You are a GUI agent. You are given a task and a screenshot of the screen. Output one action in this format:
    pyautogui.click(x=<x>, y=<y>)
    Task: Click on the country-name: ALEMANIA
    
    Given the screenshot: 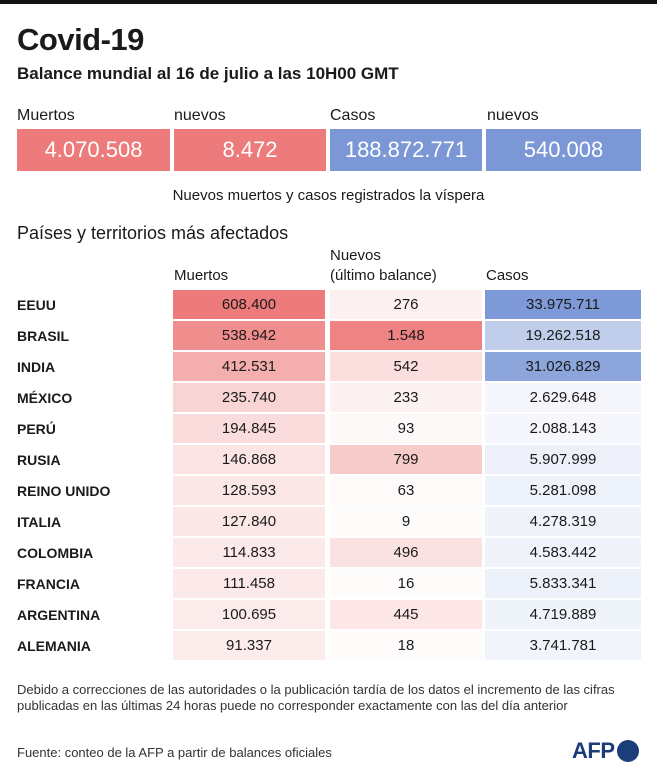 What is the action you would take?
    pyautogui.click(x=54, y=646)
    